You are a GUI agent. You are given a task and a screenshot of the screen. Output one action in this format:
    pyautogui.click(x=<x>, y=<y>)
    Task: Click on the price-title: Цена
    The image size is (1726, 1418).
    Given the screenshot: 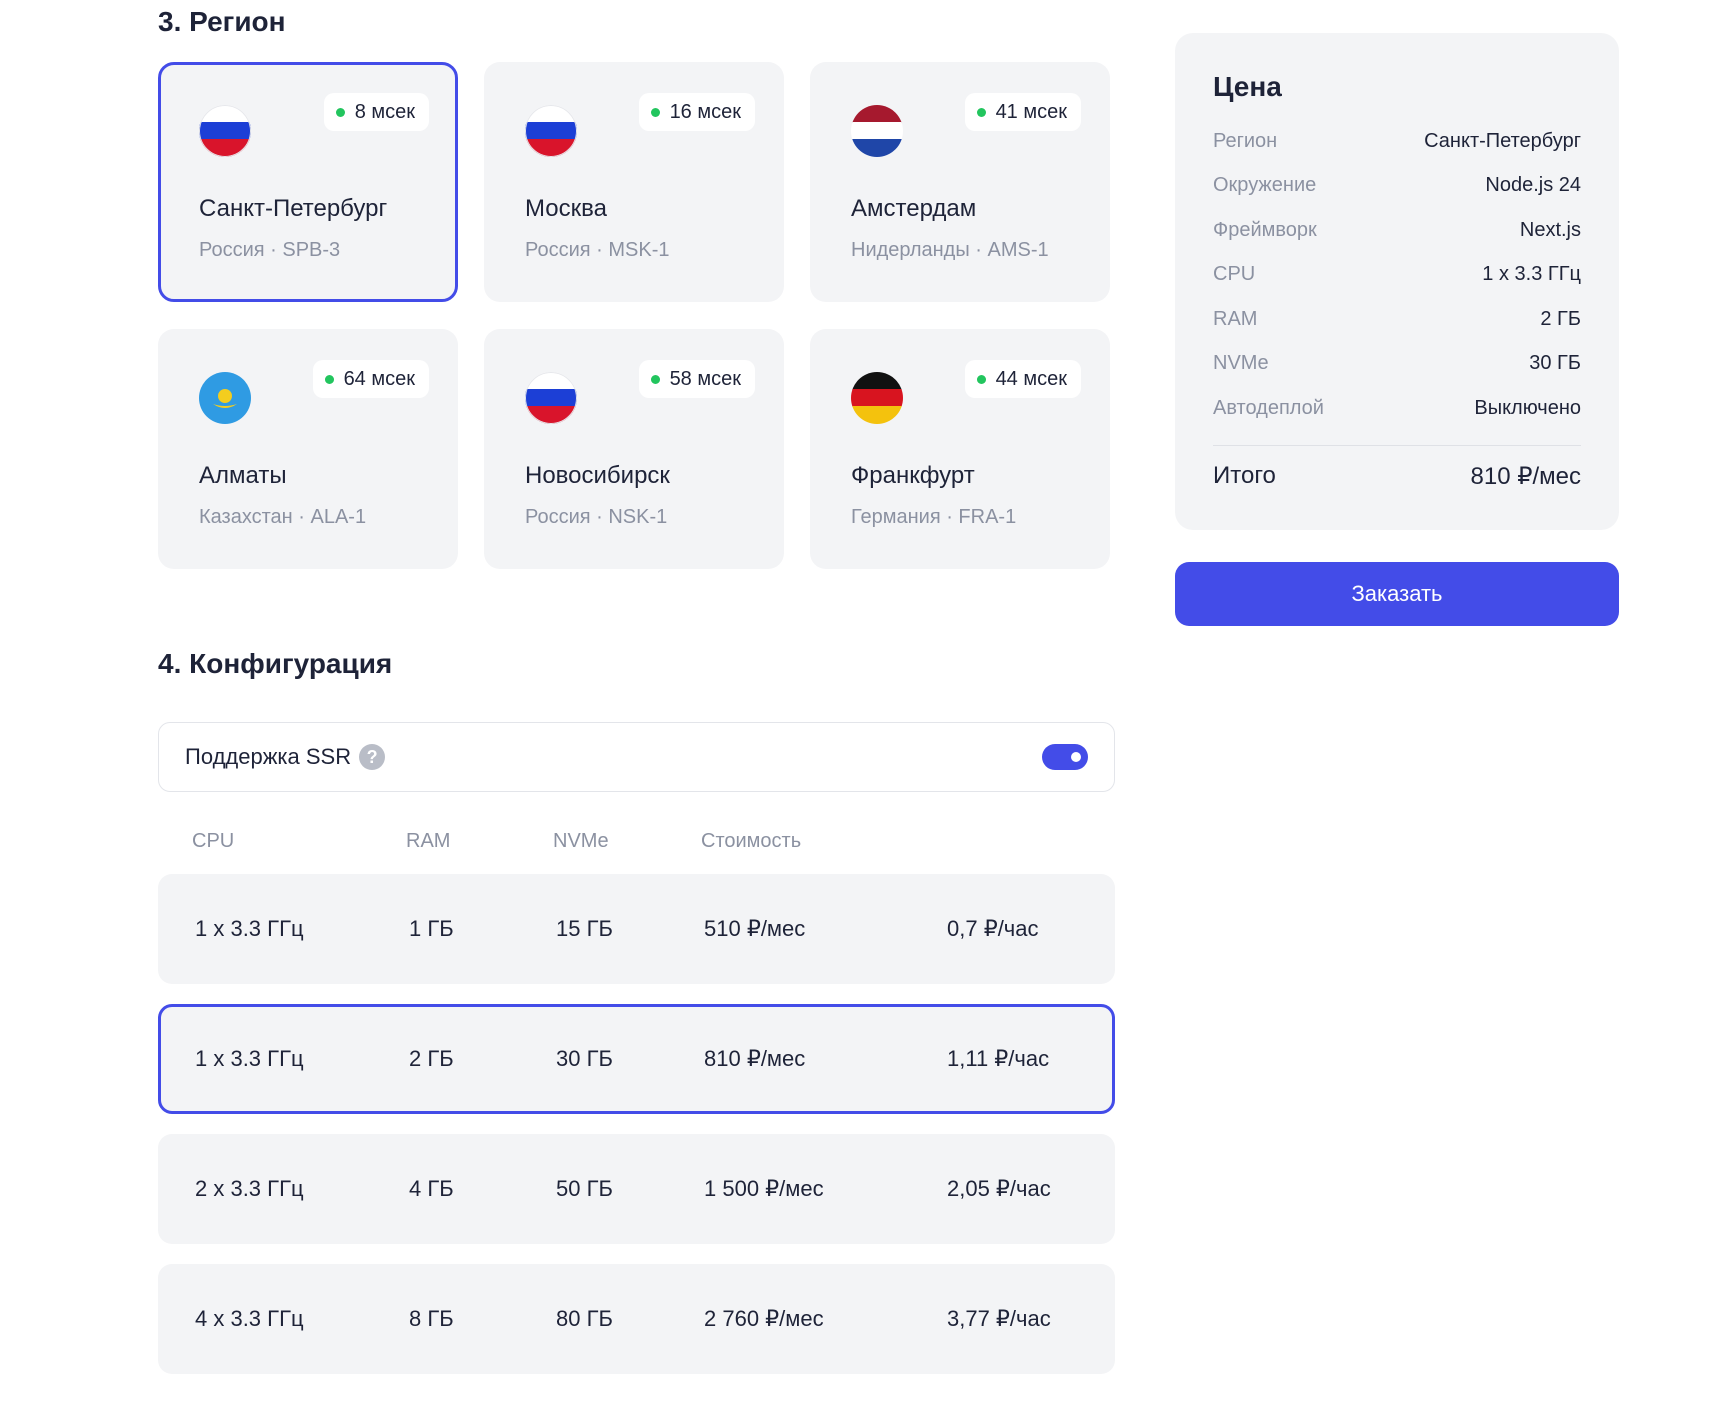 What is the action you would take?
    pyautogui.click(x=1247, y=86)
    